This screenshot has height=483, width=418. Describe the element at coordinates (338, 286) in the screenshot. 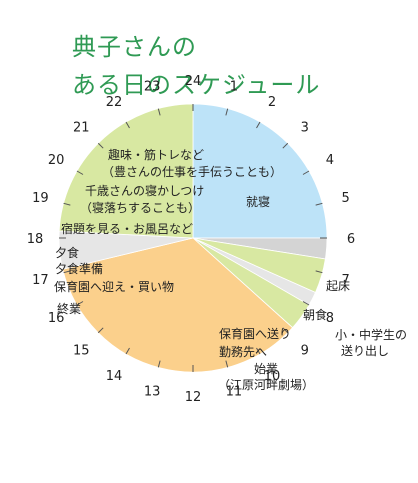

I see `segment-annotation: 起床` at that location.